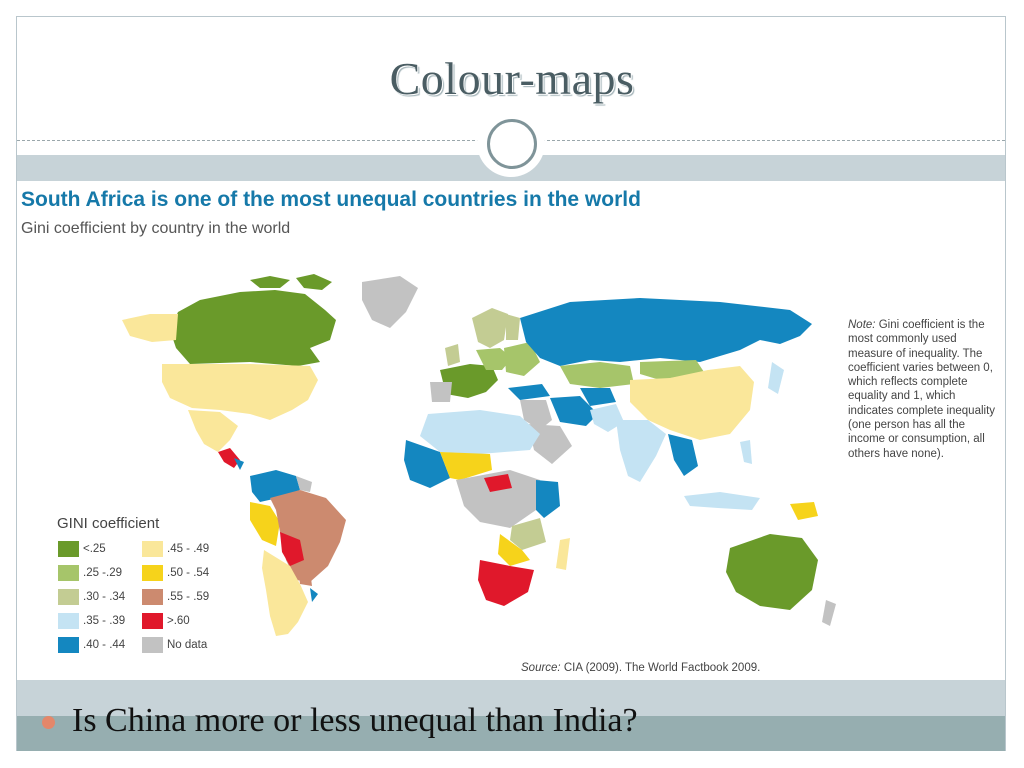 This screenshot has height=768, width=1024. I want to click on legend-item: >.60, so click(166, 621).